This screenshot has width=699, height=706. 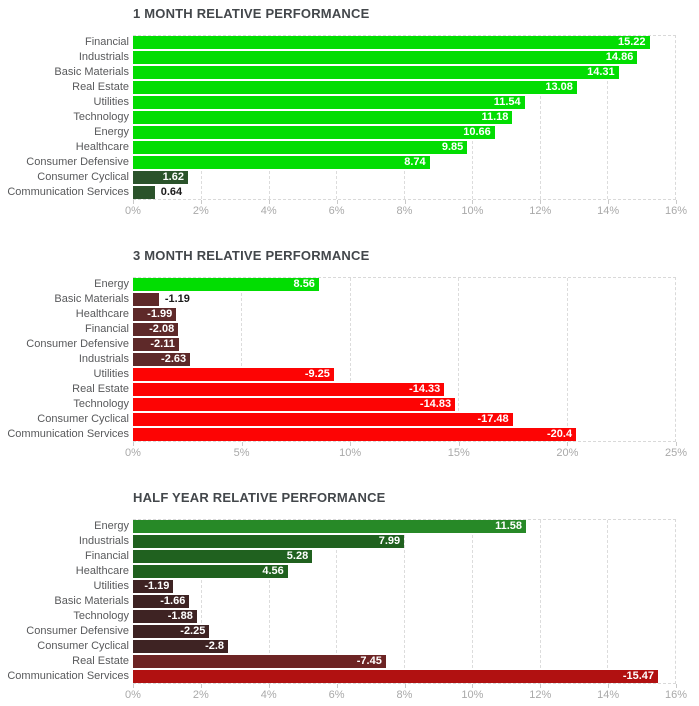 I want to click on bar-track: 10.66, so click(x=404, y=132).